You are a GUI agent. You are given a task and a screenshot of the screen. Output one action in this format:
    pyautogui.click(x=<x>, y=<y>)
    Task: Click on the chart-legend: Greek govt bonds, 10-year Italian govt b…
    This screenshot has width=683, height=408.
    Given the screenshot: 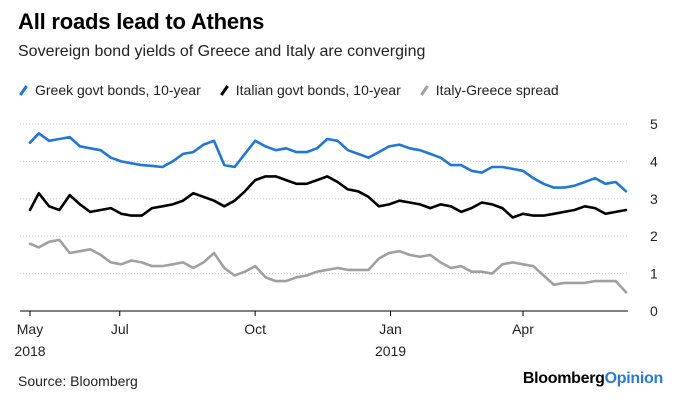 What is the action you would take?
    pyautogui.click(x=297, y=90)
    